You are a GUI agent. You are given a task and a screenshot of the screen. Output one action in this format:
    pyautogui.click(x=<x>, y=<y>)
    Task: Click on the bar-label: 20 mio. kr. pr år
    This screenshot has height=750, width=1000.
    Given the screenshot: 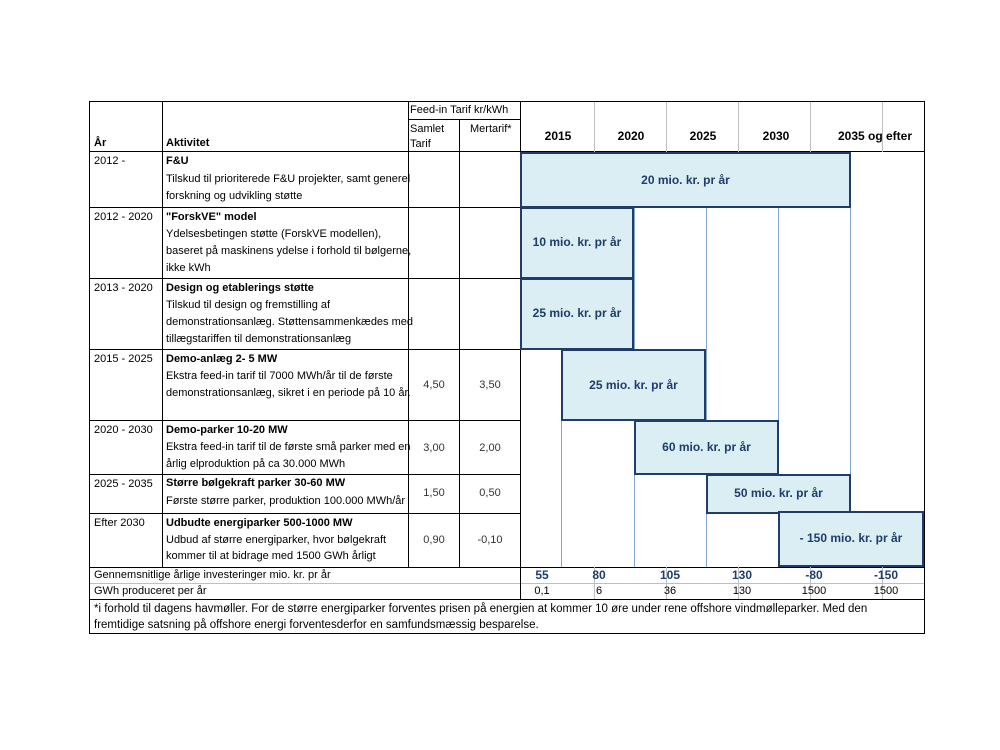 What is the action you would take?
    pyautogui.click(x=685, y=180)
    